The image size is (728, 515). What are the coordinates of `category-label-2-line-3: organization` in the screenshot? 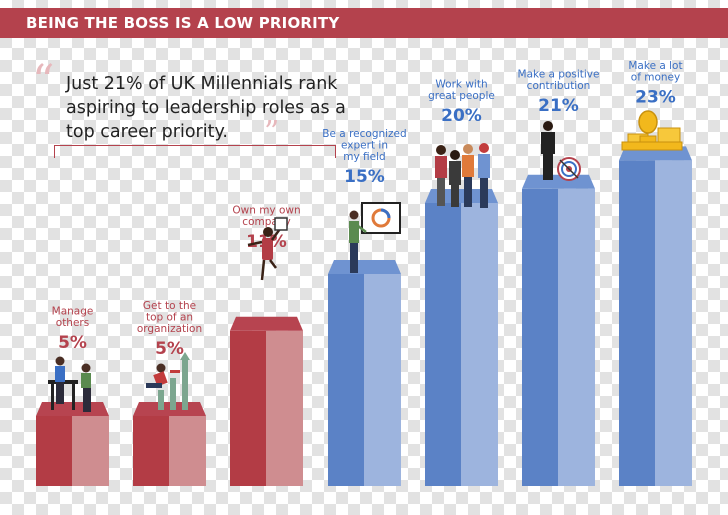 It's located at (169, 329).